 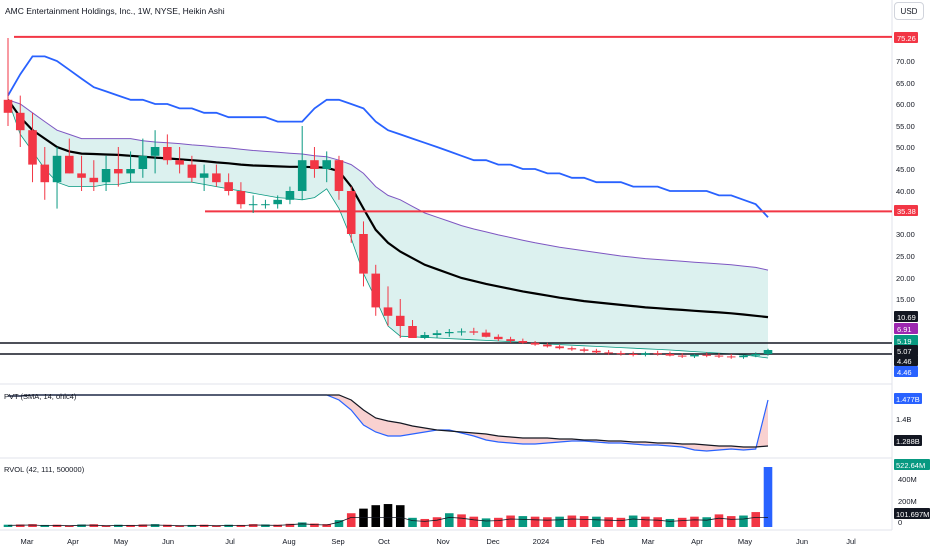 What do you see at coordinates (905, 191) in the screenshot?
I see `price-tick-label: 40.00` at bounding box center [905, 191].